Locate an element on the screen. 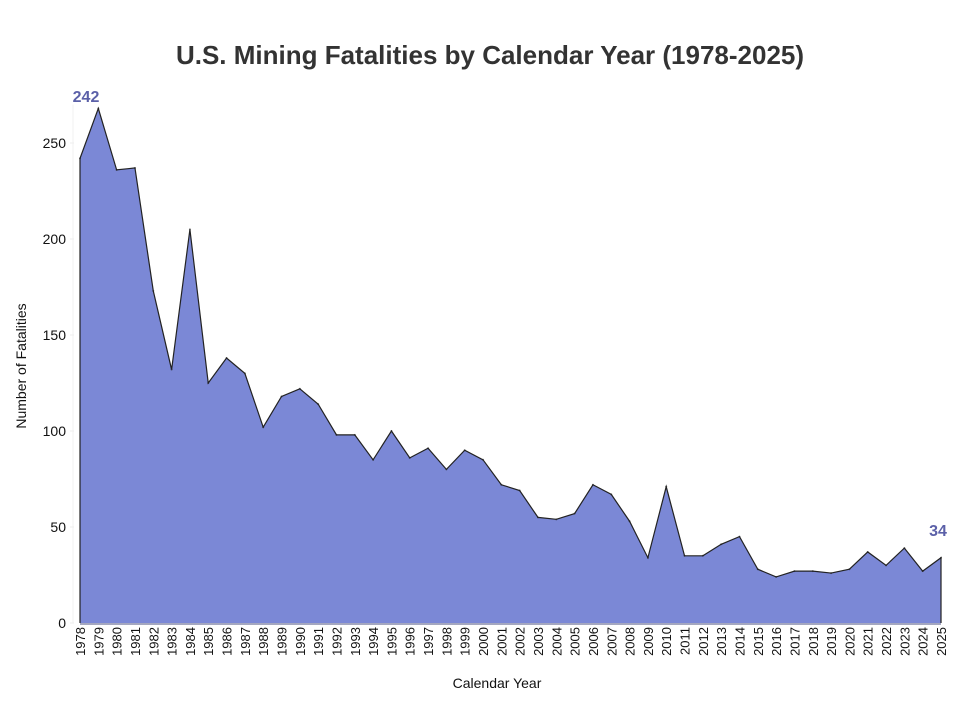 This screenshot has height=725, width=960. data-point-2002 is located at coordinates (519, 490).